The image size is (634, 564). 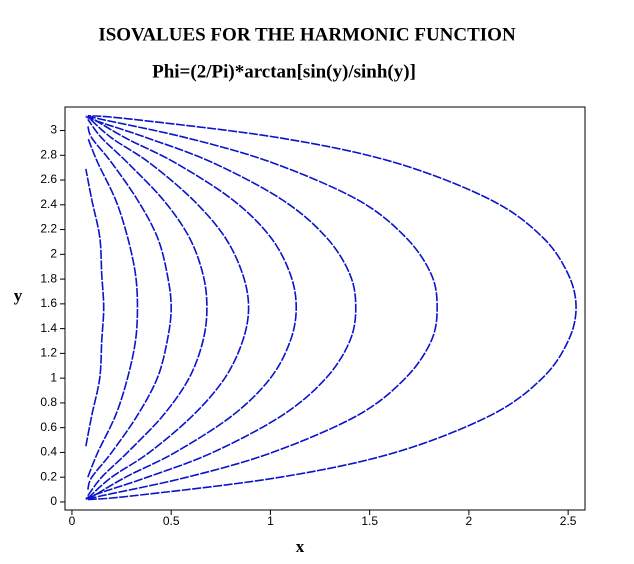 What do you see at coordinates (48, 303) in the screenshot?
I see `y-tick-label: 1.6` at bounding box center [48, 303].